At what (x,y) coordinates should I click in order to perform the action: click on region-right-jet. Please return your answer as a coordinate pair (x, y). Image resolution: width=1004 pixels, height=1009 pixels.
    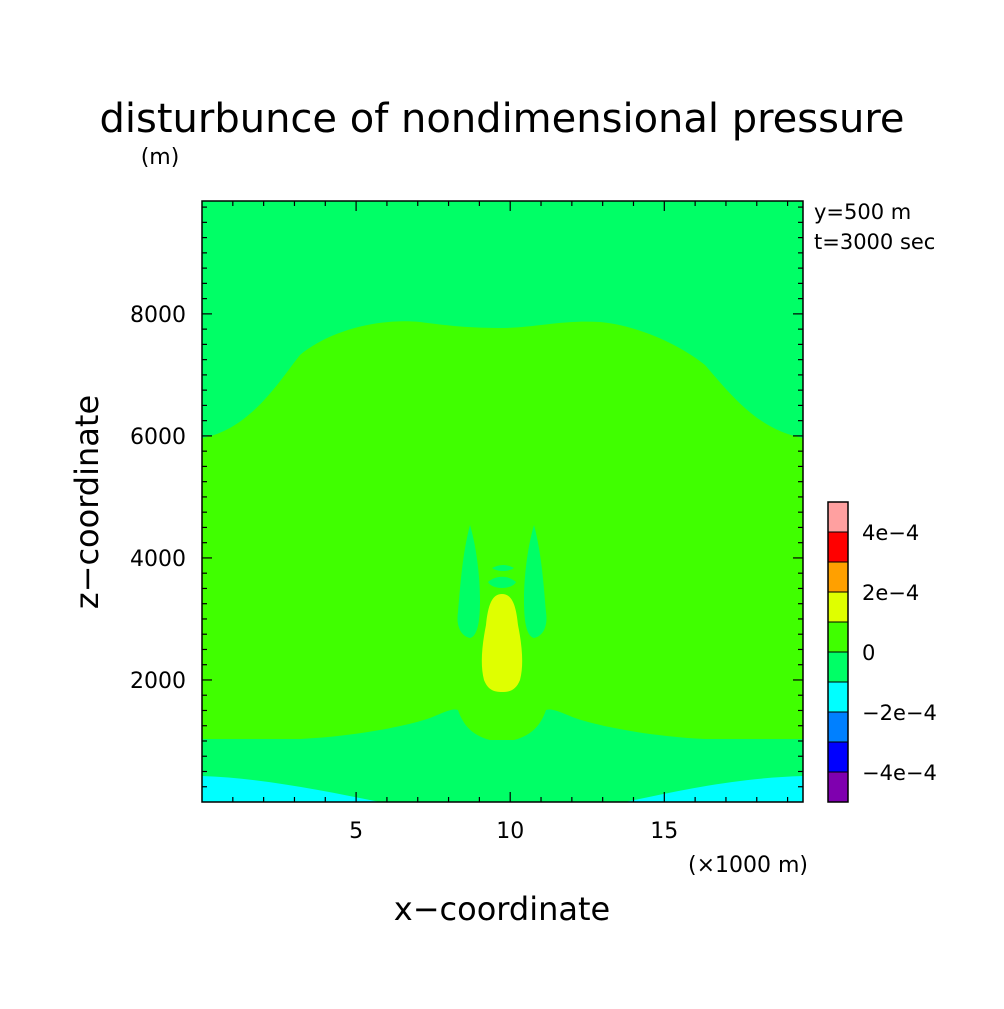
    Looking at the image, I should click on (535, 581).